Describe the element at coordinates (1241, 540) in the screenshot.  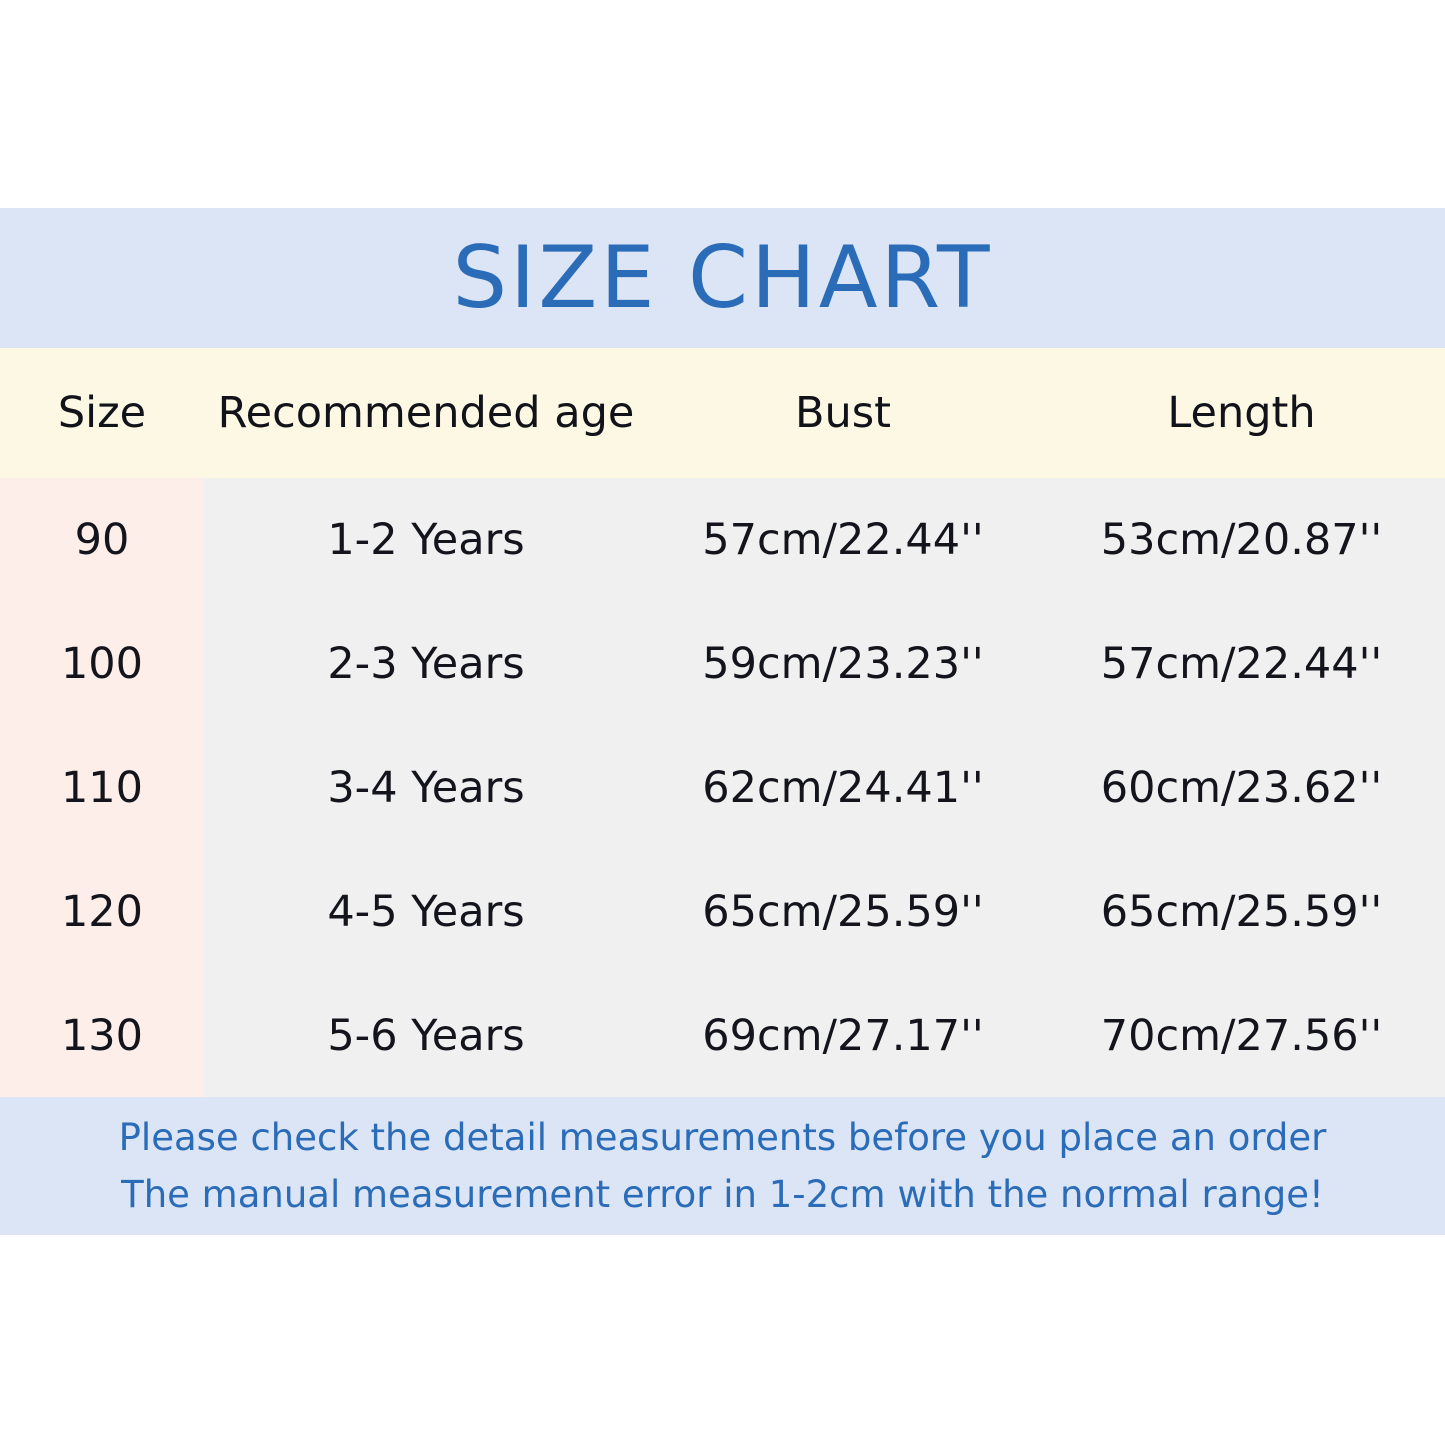
I see `cell-length: 53cm/20.87''` at that location.